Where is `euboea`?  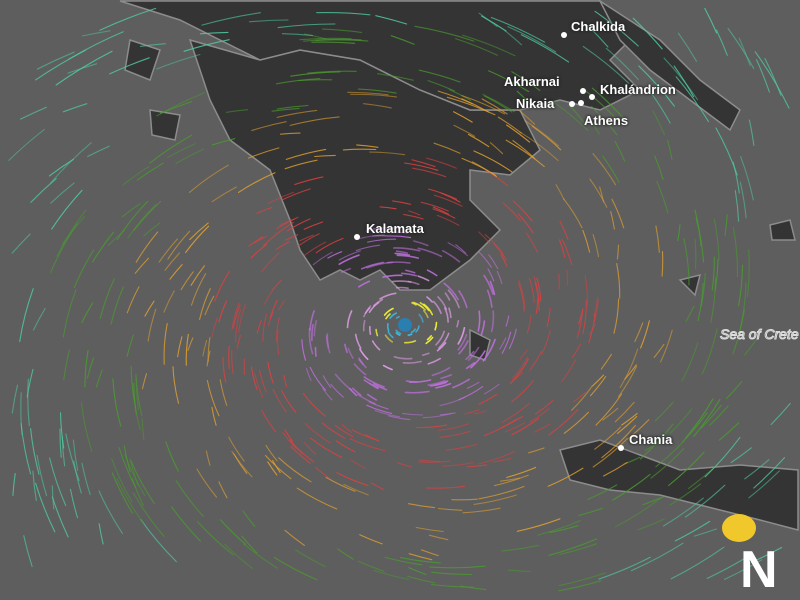 euboea is located at coordinates (669, 66).